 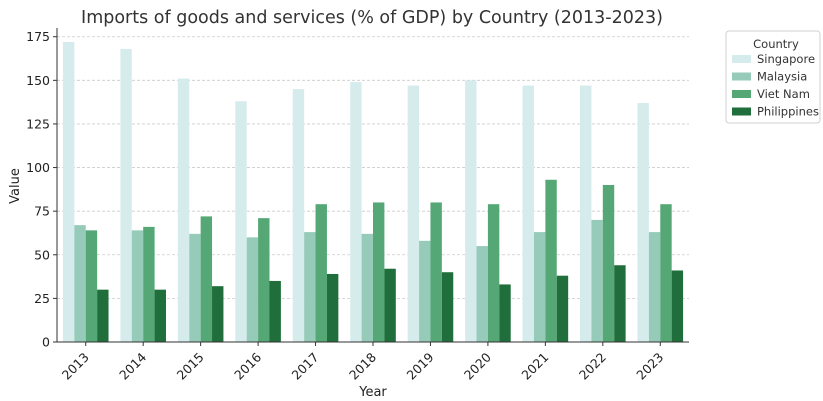 What do you see at coordinates (38, 167) in the screenshot?
I see `y-tick-label: 100` at bounding box center [38, 167].